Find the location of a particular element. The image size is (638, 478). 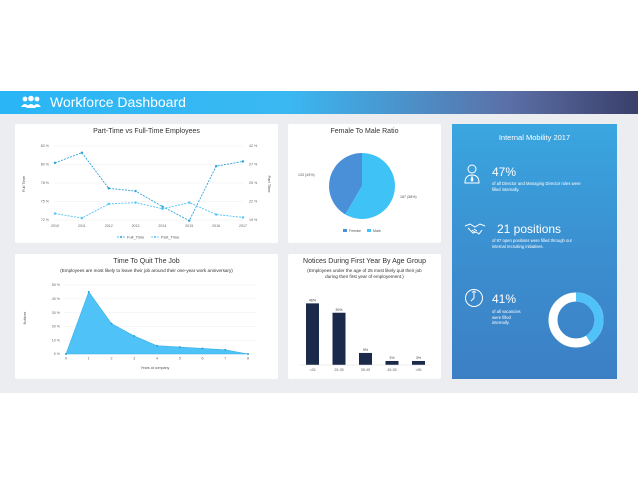

bar-value-label: 3% is located at coordinates (392, 358).